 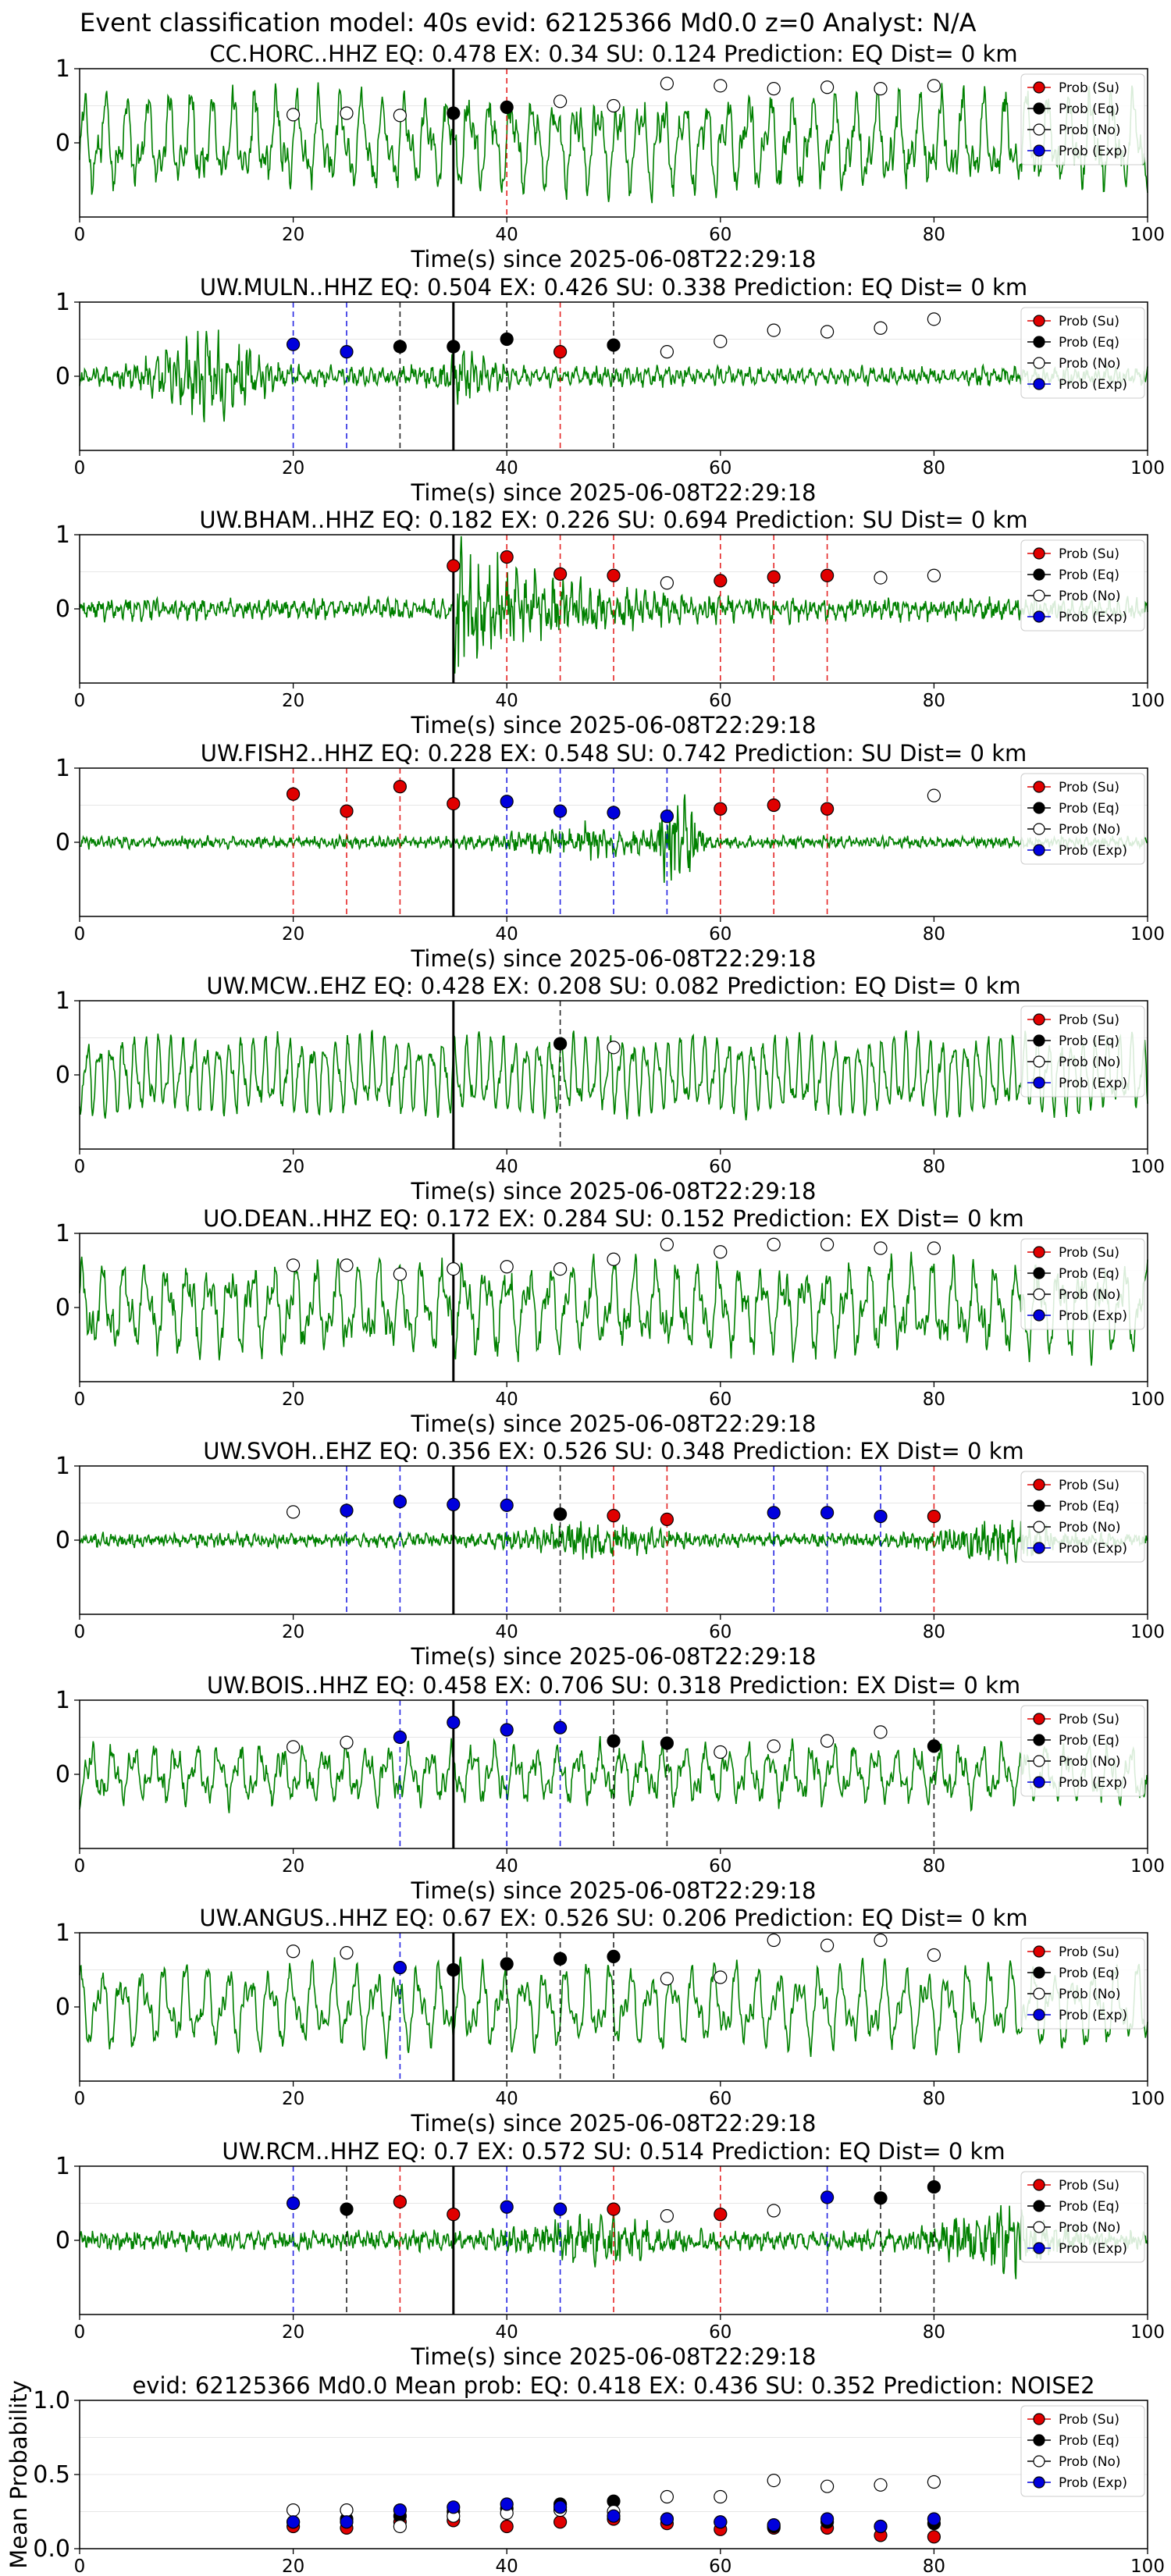 I want to click on y-tick-label: 0.5, so click(x=51, y=2475).